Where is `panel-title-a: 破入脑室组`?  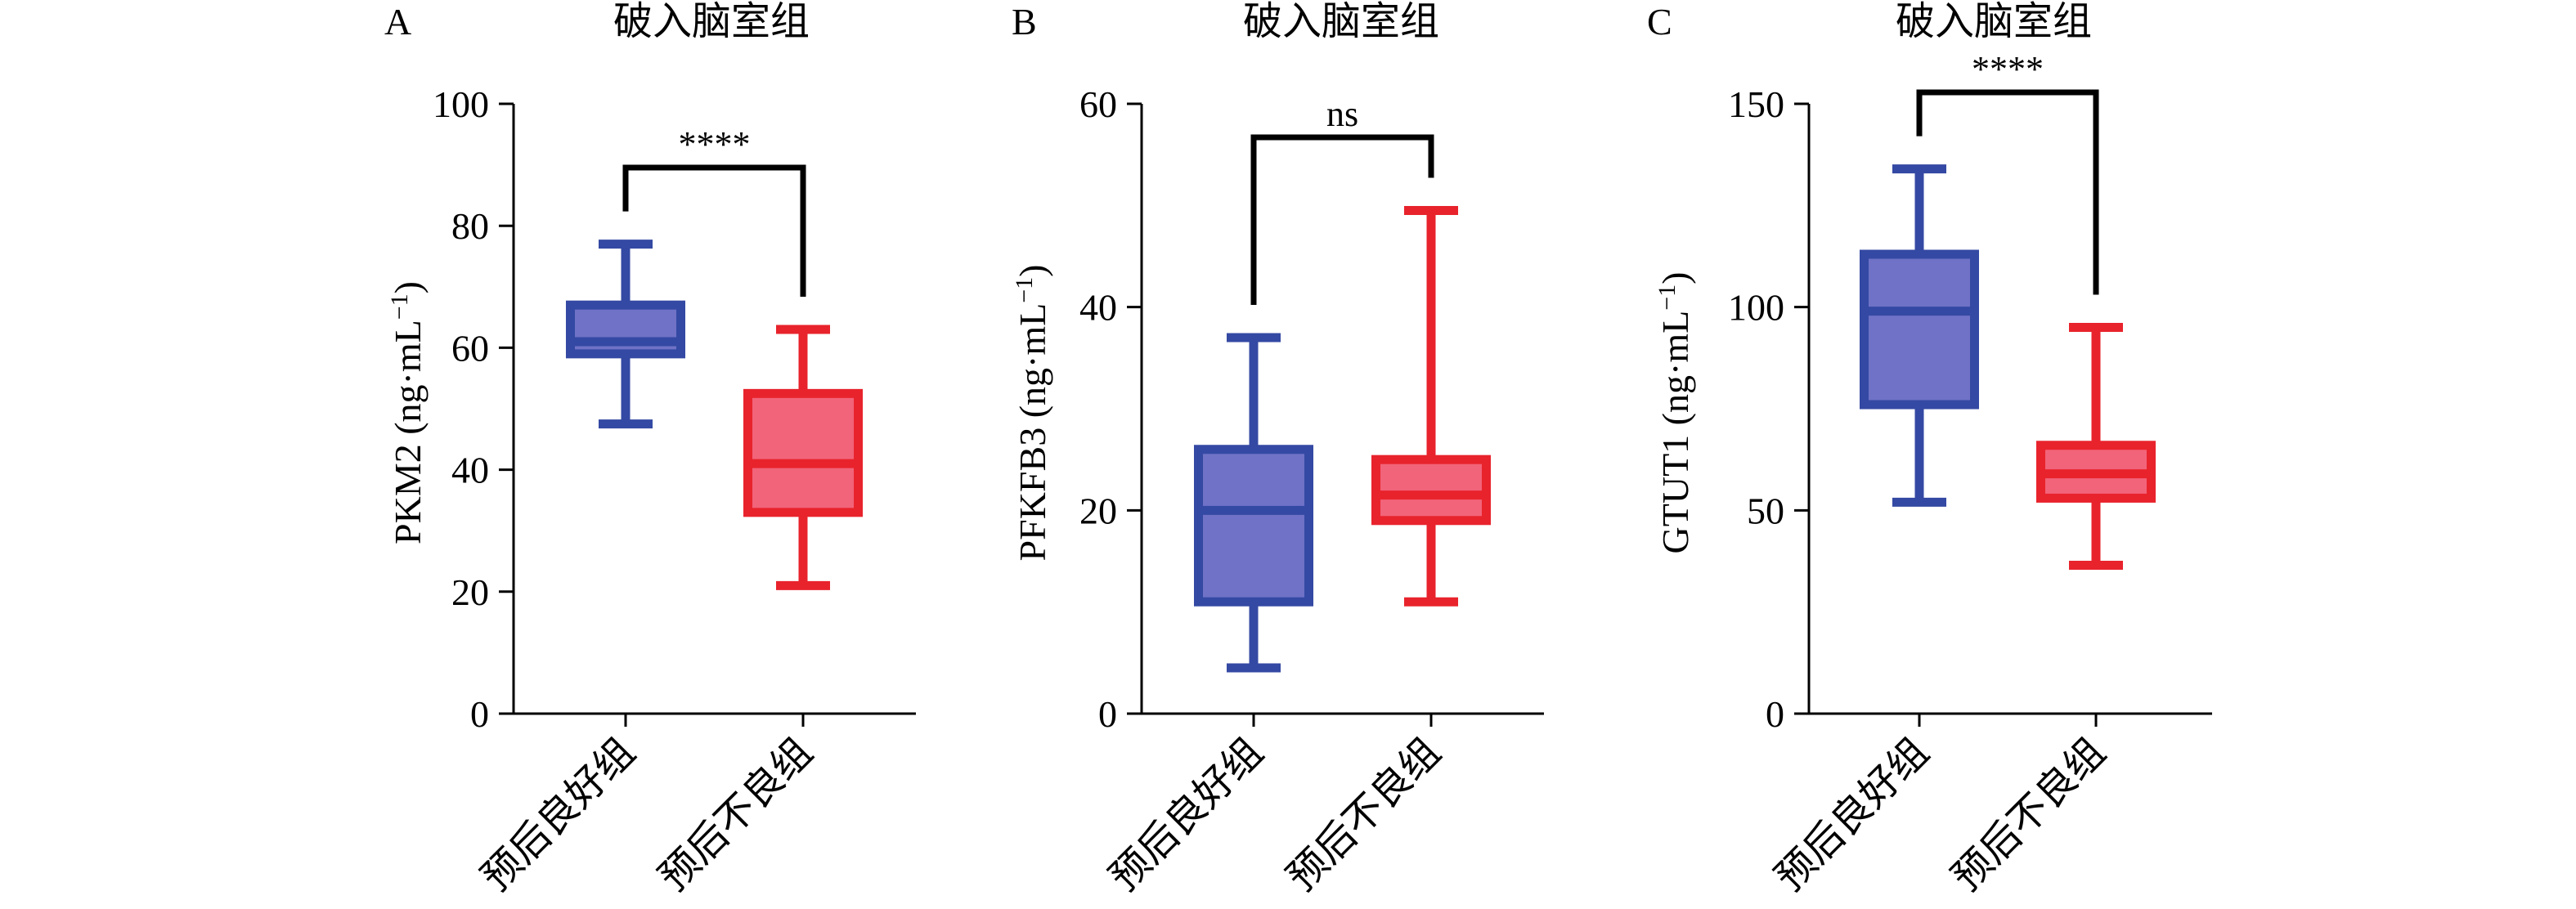
panel-title-a: 破入脑室组 is located at coordinates (712, 22).